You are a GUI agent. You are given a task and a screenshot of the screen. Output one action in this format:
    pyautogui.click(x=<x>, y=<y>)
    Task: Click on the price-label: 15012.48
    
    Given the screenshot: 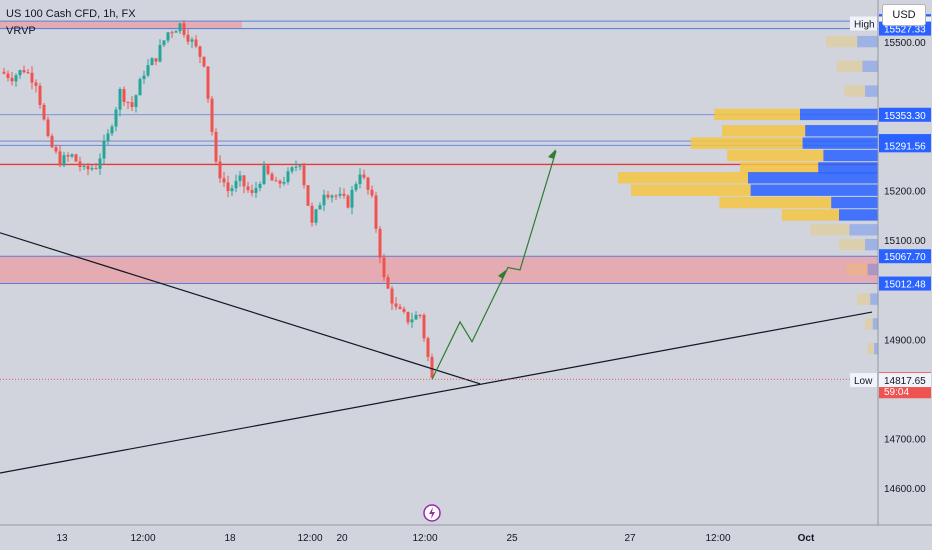 What is the action you would take?
    pyautogui.click(x=905, y=285)
    